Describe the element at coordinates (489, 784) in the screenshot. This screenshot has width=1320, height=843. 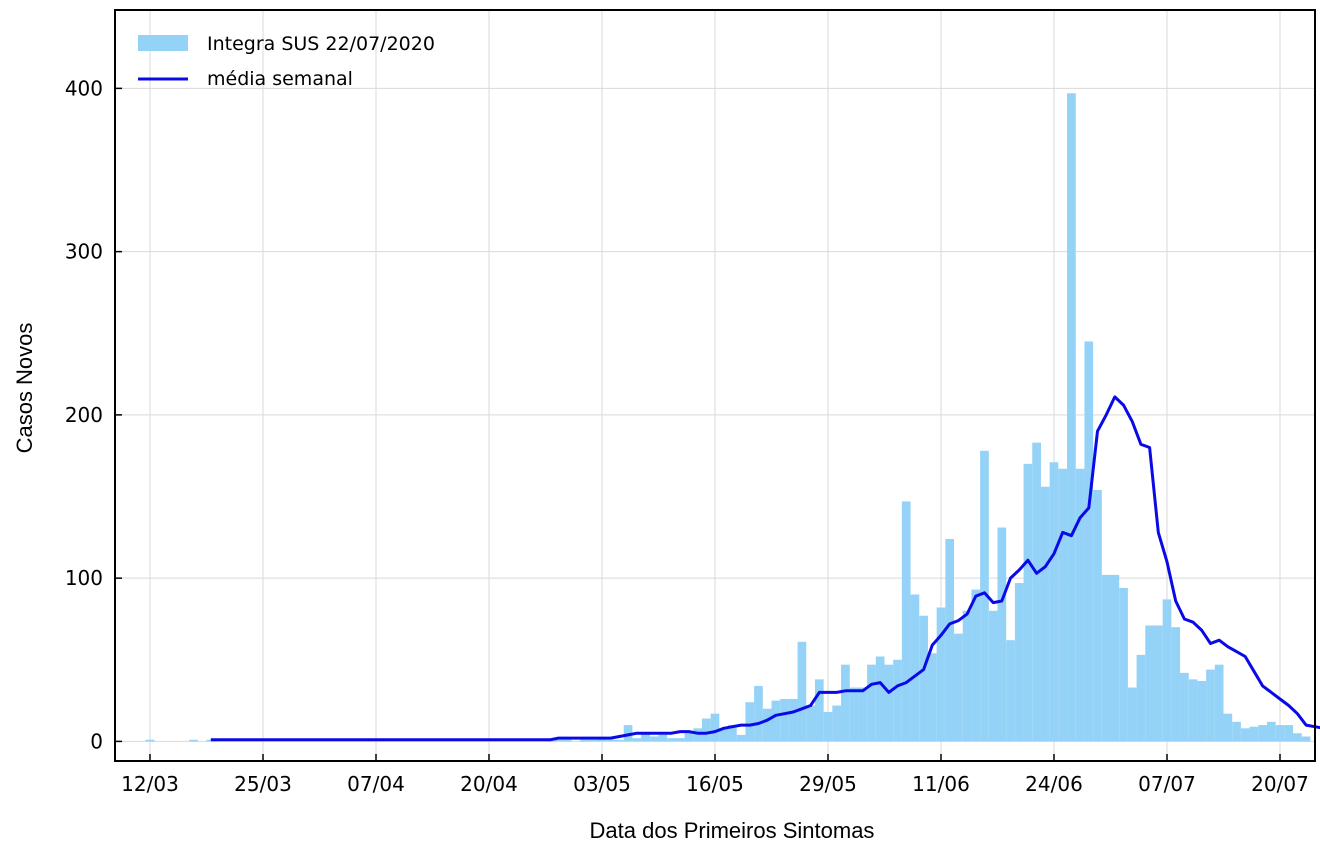
I see `x-tick-label: 20/04` at that location.